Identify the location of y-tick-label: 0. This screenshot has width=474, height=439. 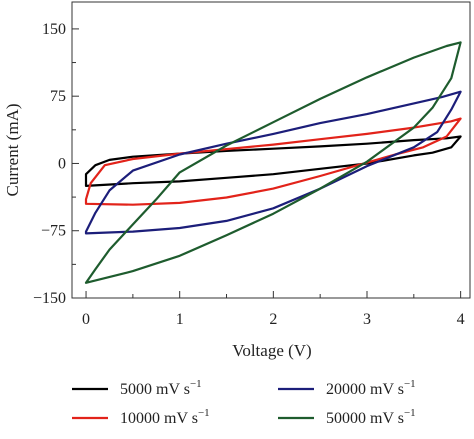
(62, 163).